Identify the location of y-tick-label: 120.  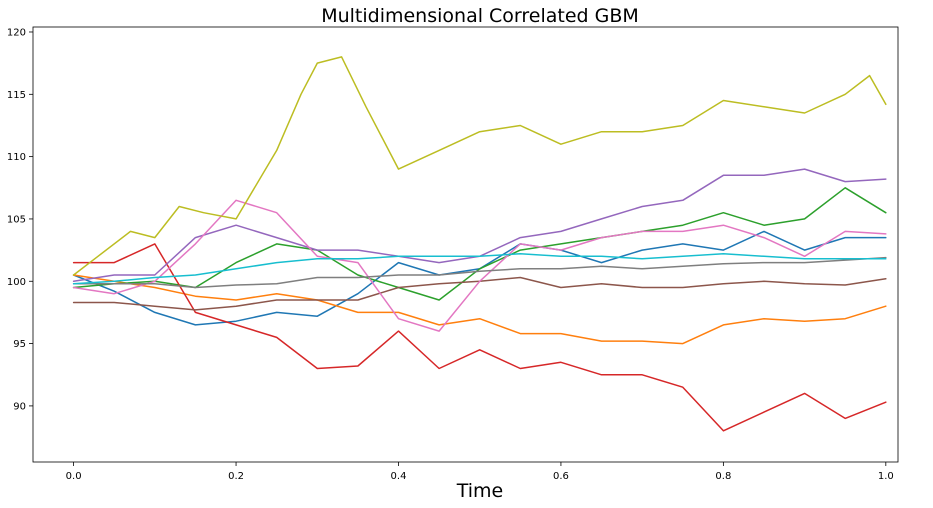
(16, 32).